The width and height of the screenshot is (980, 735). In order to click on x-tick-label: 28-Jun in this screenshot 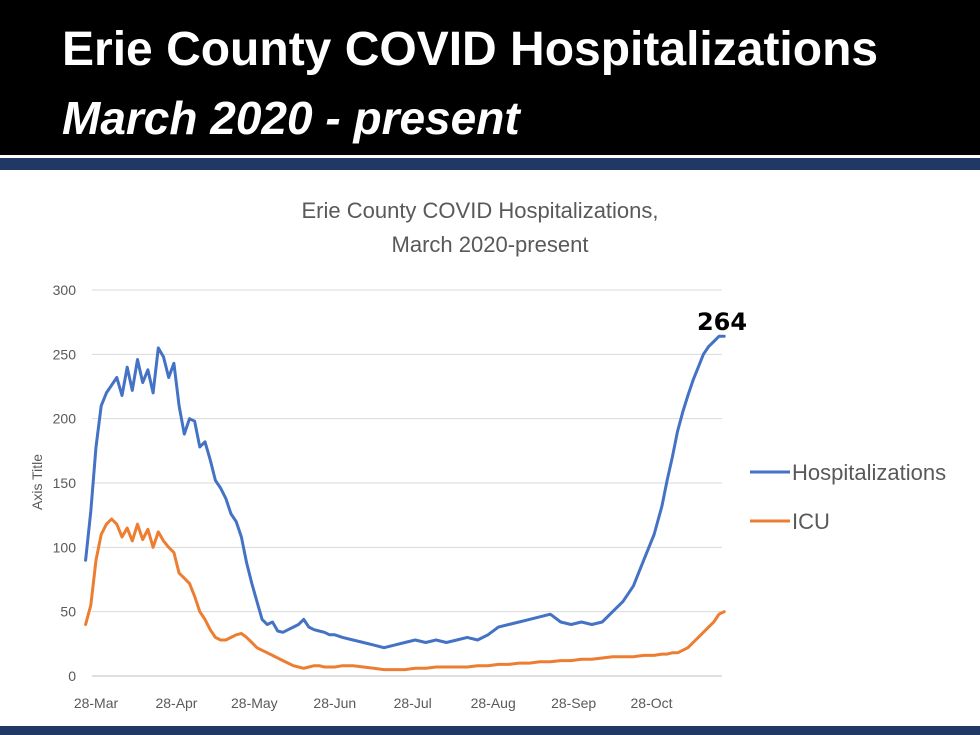, I will do `click(334, 703)`.